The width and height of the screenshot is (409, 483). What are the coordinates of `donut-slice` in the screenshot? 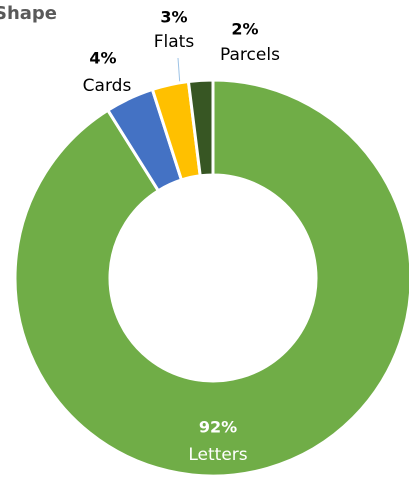 It's located at (200, 128).